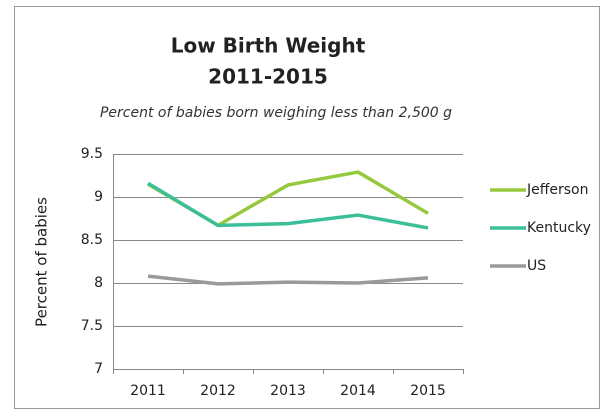 The width and height of the screenshot is (612, 414). What do you see at coordinates (536, 266) in the screenshot?
I see `legend-label: US` at bounding box center [536, 266].